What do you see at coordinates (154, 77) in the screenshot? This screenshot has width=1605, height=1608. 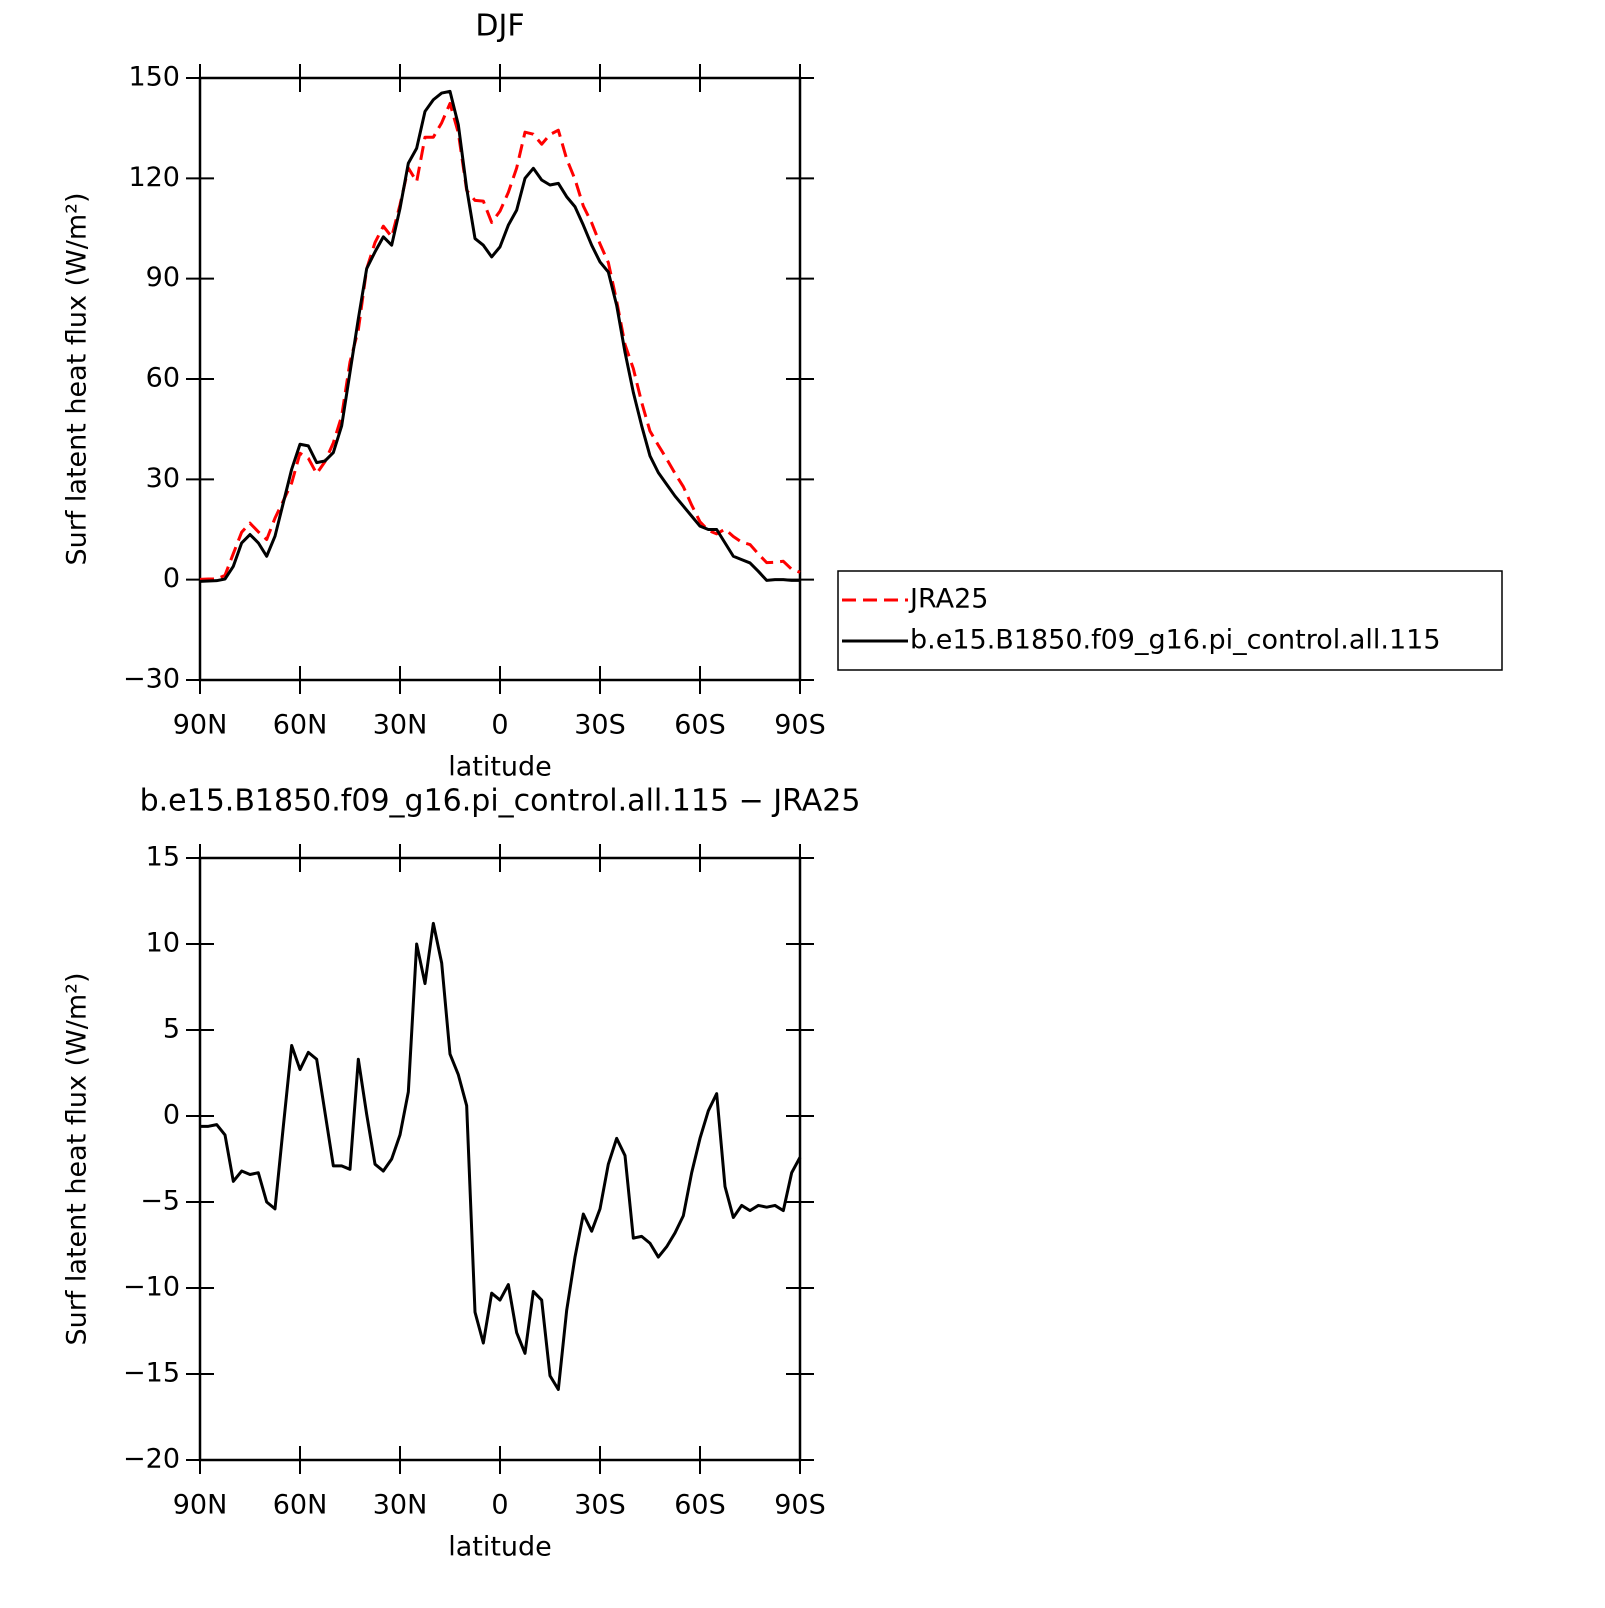 I see `y-tick-label: 150` at bounding box center [154, 77].